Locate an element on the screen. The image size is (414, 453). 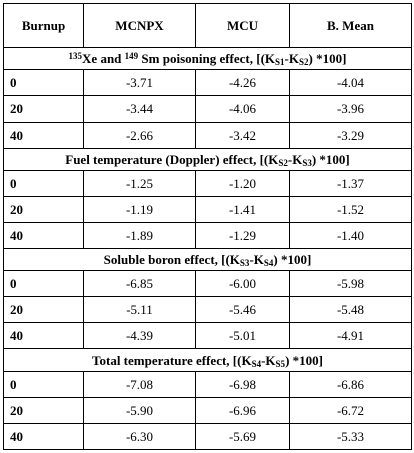
table-row: 0 -3.71 -4.26 -4.04 is located at coordinates (207, 83).